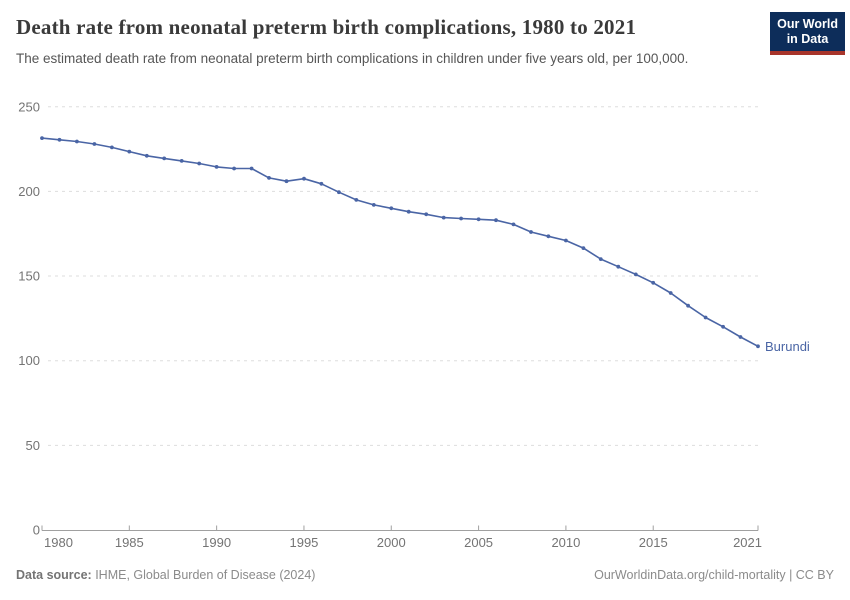 The height and width of the screenshot is (600, 850). What do you see at coordinates (478, 542) in the screenshot?
I see `x-axis-tick-label: 2005` at bounding box center [478, 542].